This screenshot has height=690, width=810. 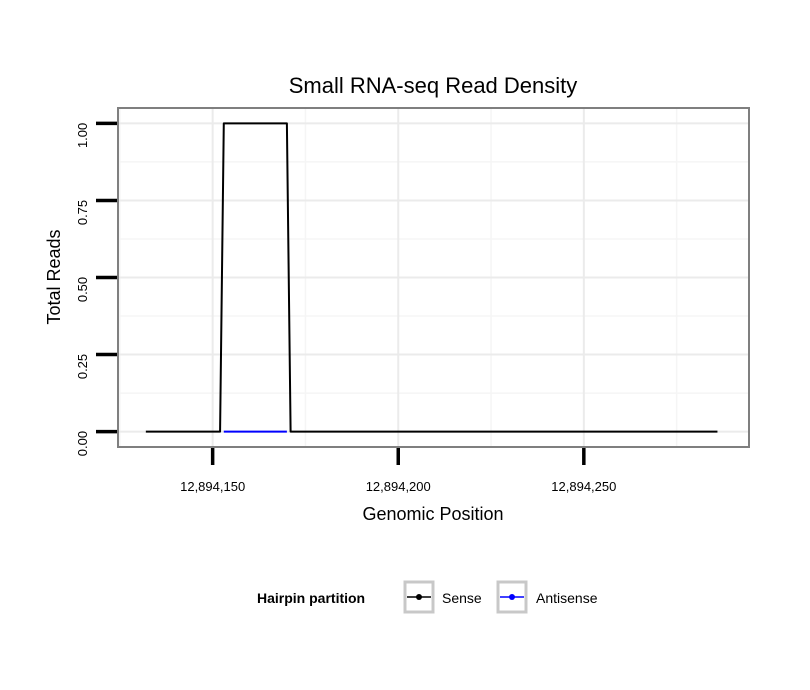 What do you see at coordinates (54, 276) in the screenshot?
I see `y-axis-title: Total Reads` at bounding box center [54, 276].